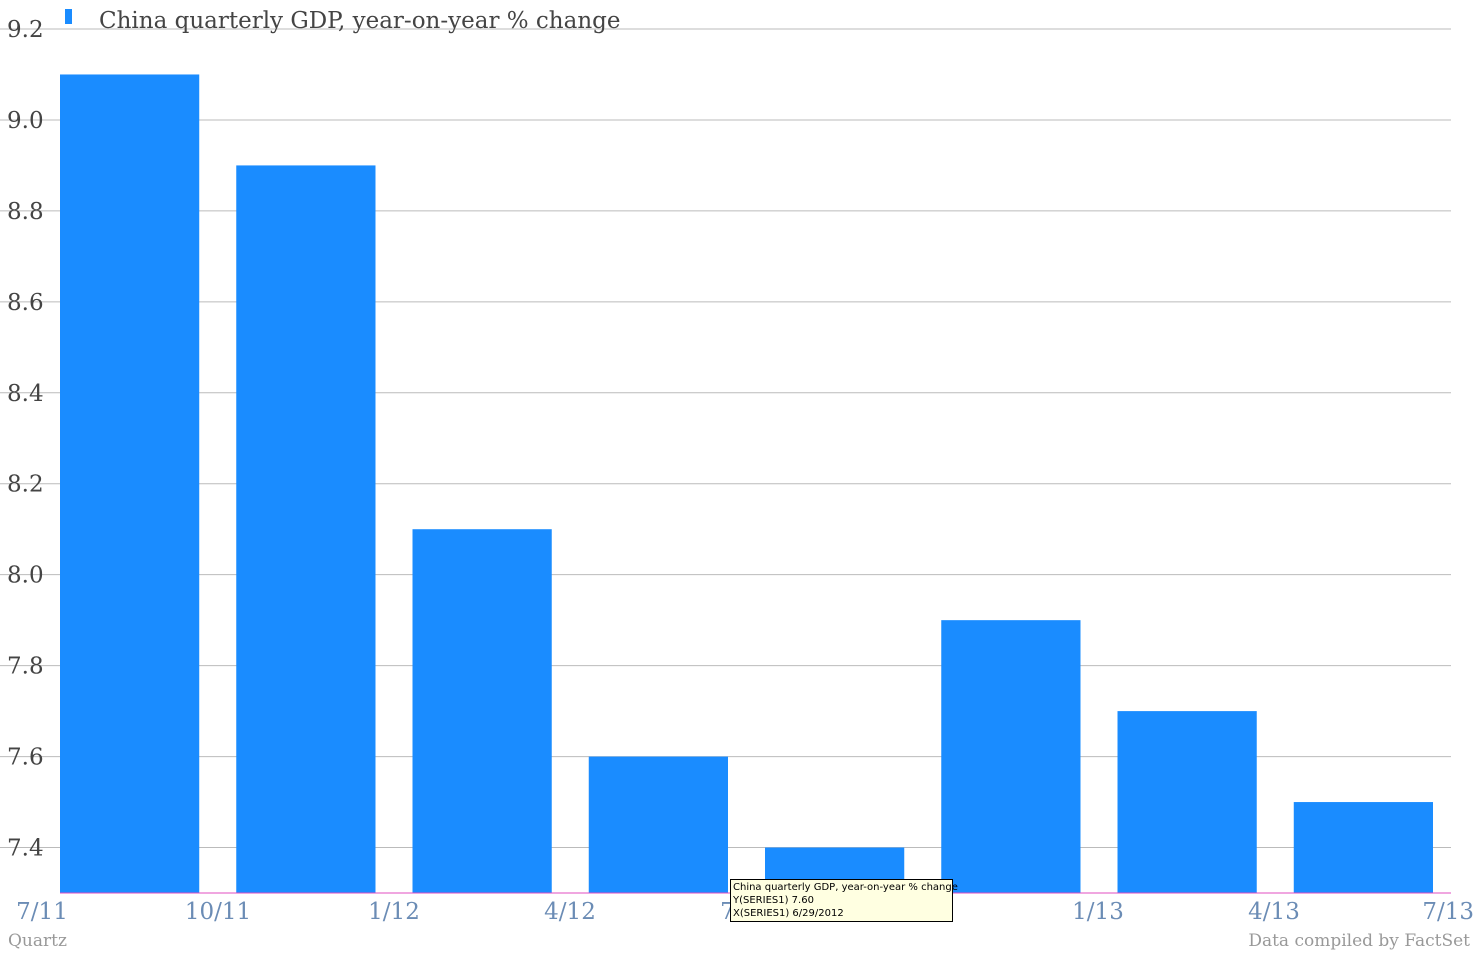 Image resolution: width=1478 pixels, height=959 pixels. What do you see at coordinates (42, 912) in the screenshot?
I see `x-tick-label: 7/11` at bounding box center [42, 912].